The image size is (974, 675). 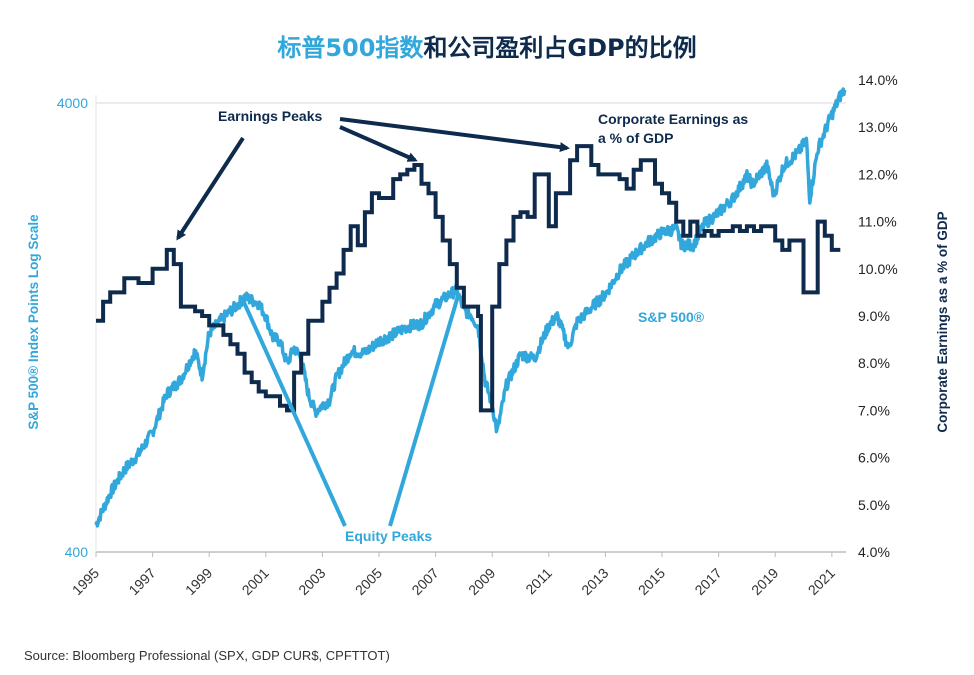 I want to click on y-right-axis-label: Corporate Earnings as a % of GDP, so click(x=942, y=321).